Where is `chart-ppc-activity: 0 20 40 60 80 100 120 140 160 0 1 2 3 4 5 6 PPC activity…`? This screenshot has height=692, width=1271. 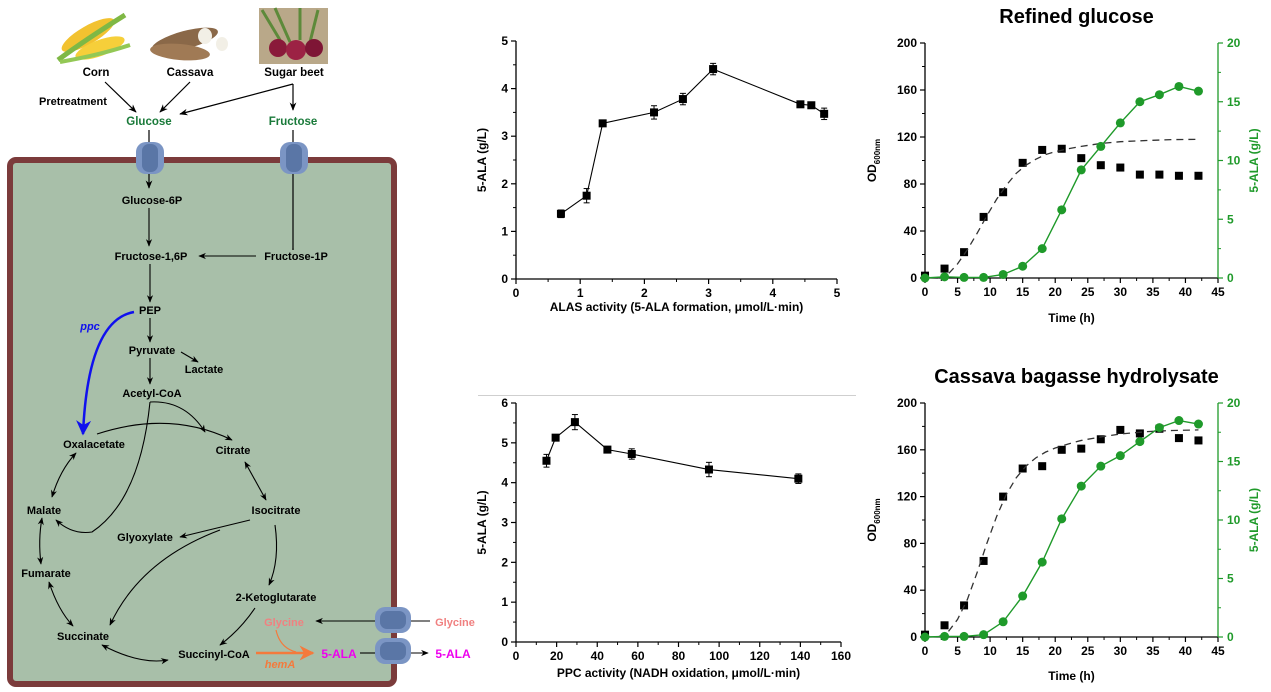
chart-ppc-activity: 0 20 40 60 80 100 120 140 160 0 1 2 3 4 5 6 PPC activity… is located at coordinates (663, 538).